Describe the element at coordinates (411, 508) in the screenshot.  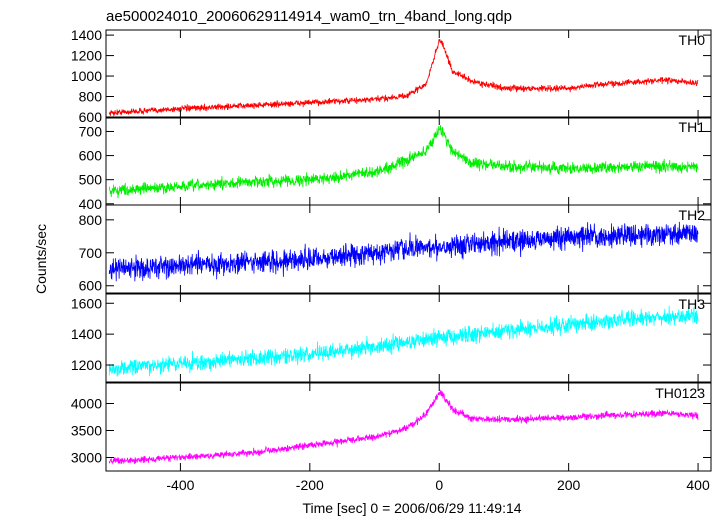
I see `x-axis-label: Time [sec] 0 = 2006/06/29 11:49:14` at that location.